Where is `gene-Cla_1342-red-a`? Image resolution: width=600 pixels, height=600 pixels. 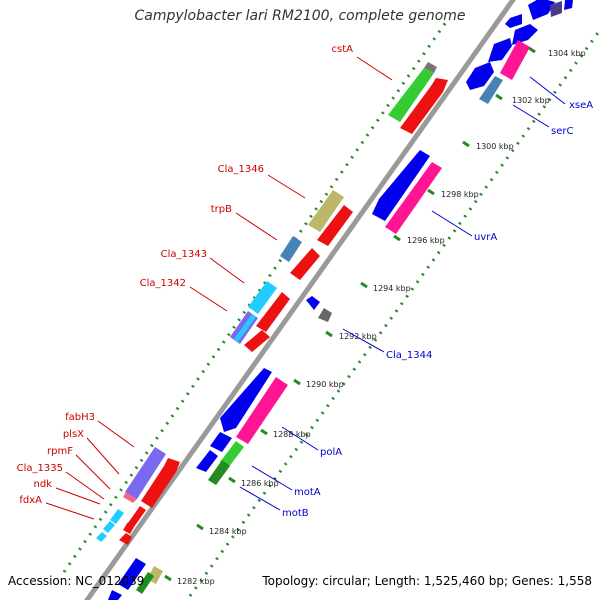
gene-Cla_1342-red-a is located at coordinates (273, 312).